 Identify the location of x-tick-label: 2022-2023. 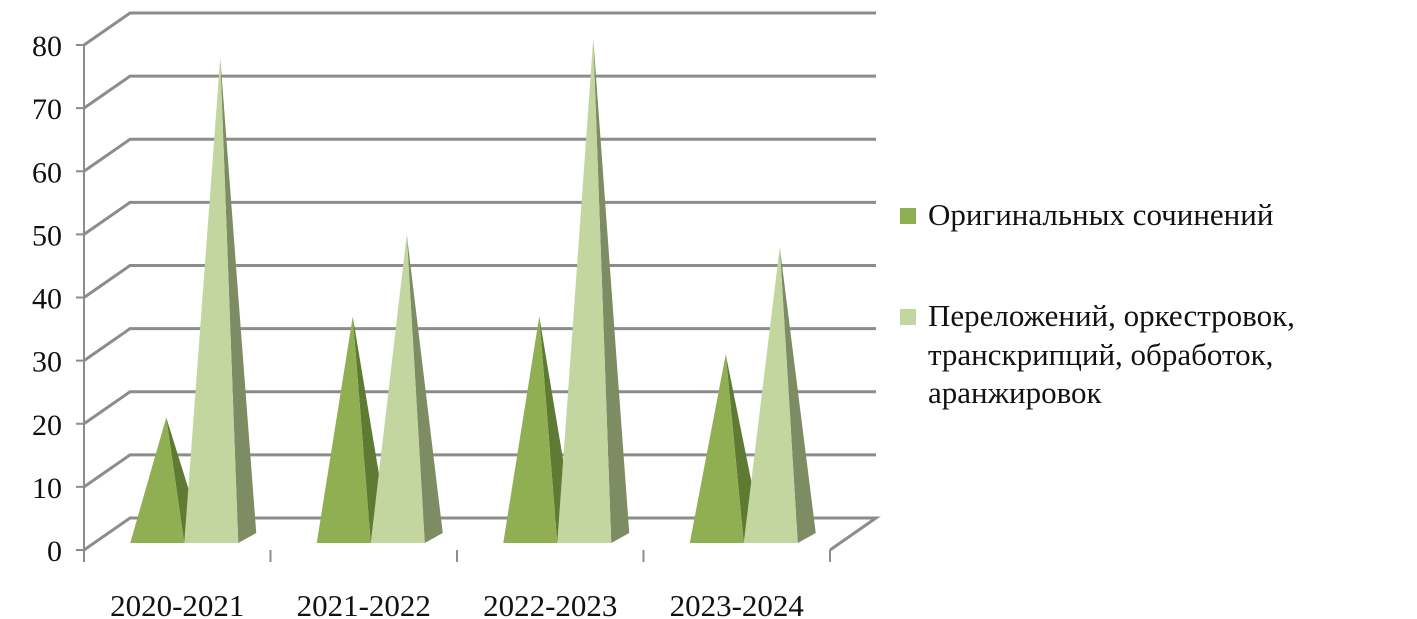
(550, 603).